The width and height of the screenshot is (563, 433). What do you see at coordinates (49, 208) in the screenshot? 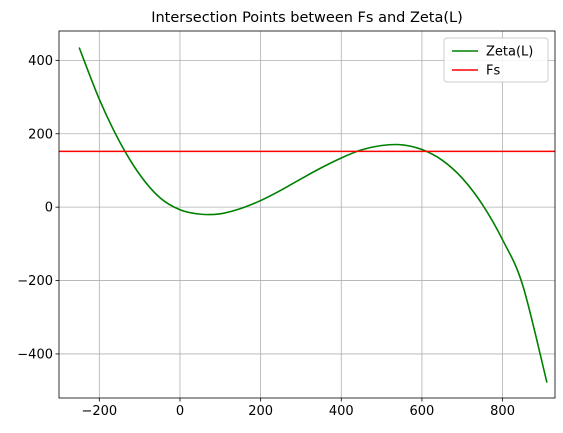
I see `y-tick-label: 0` at bounding box center [49, 208].